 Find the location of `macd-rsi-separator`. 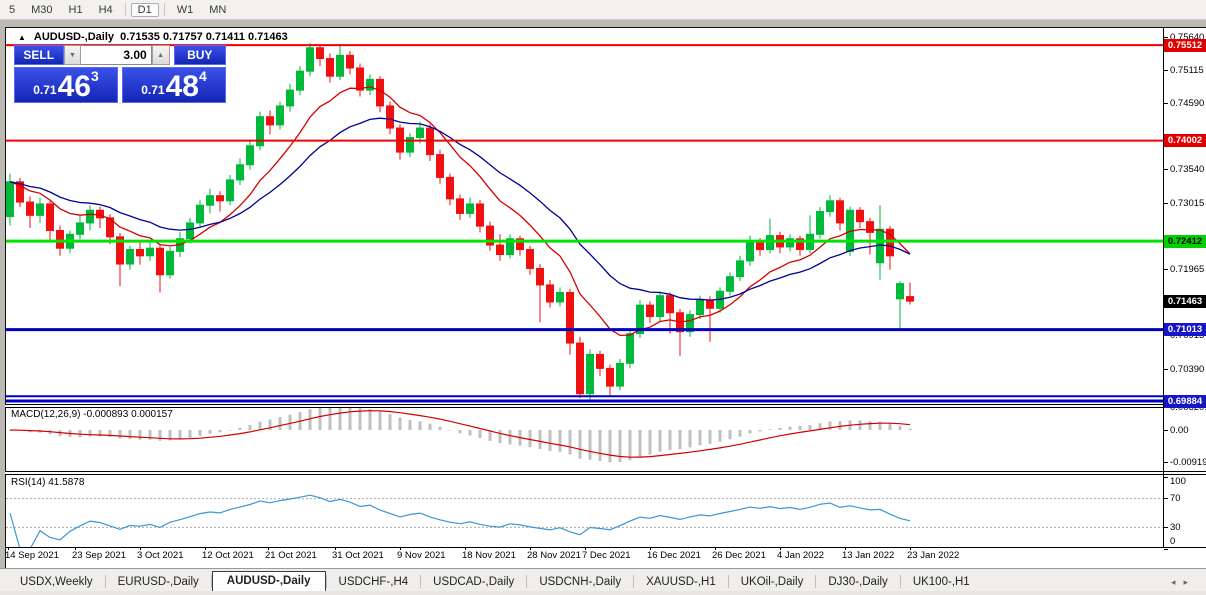

macd-rsi-separator is located at coordinates (605, 473).